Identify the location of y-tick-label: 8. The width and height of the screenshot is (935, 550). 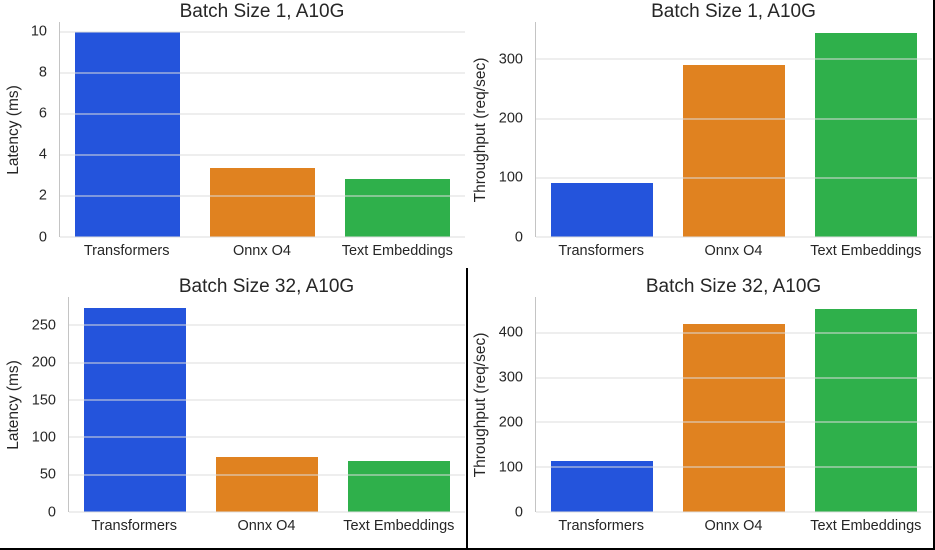
(42, 72).